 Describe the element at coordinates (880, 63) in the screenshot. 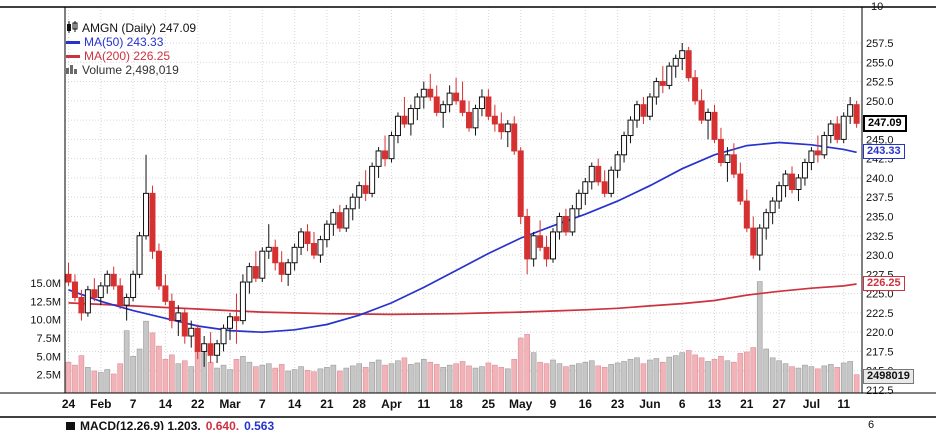

I see `svg-text: 255.0` at that location.